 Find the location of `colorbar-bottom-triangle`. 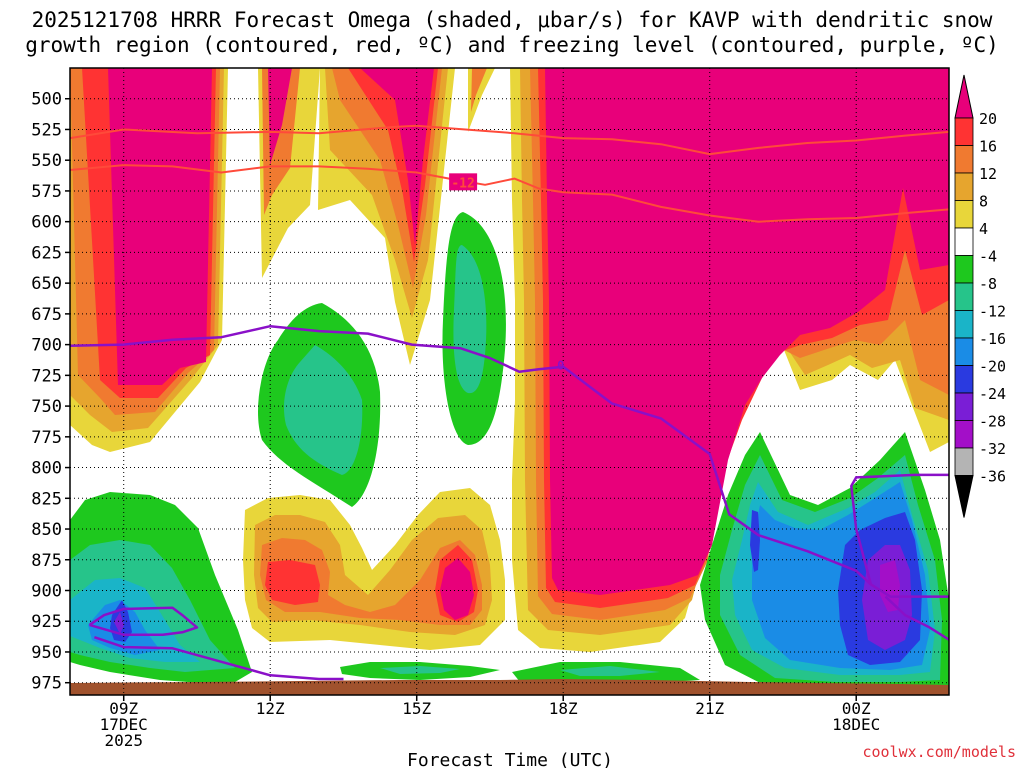

colorbar-bottom-triangle is located at coordinates (964, 496).